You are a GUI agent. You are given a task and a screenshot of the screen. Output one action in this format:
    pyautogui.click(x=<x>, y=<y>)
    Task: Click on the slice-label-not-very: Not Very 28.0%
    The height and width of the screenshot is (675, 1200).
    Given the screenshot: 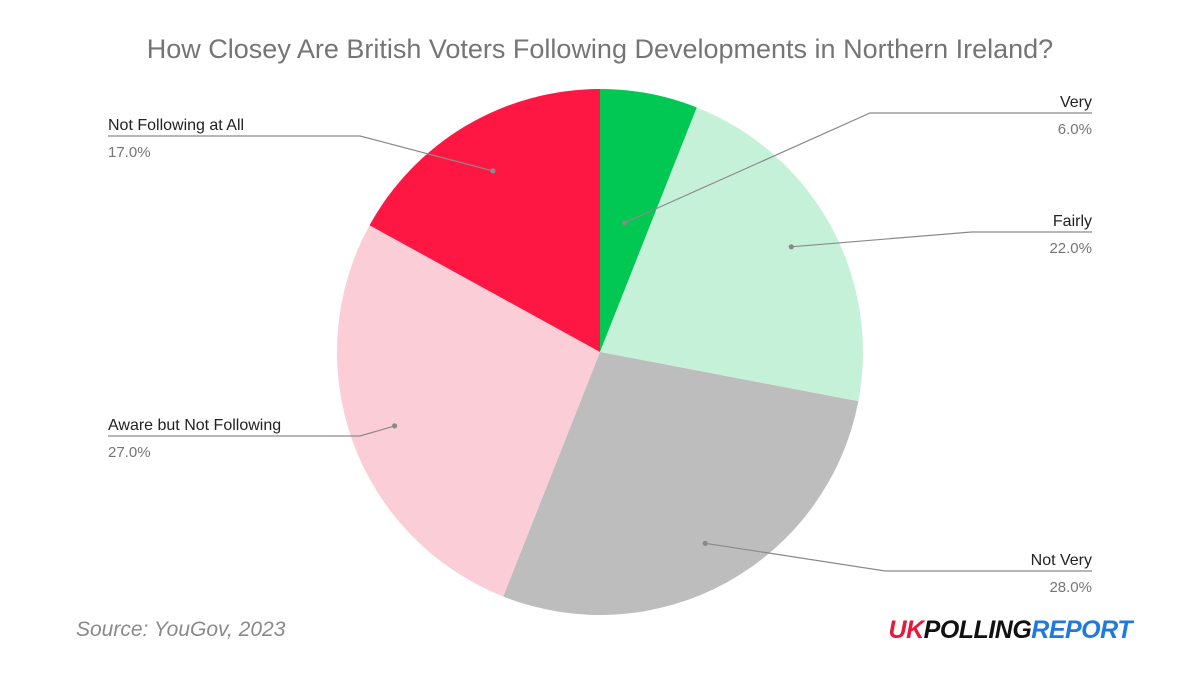 What is the action you would take?
    pyautogui.click(x=897, y=568)
    